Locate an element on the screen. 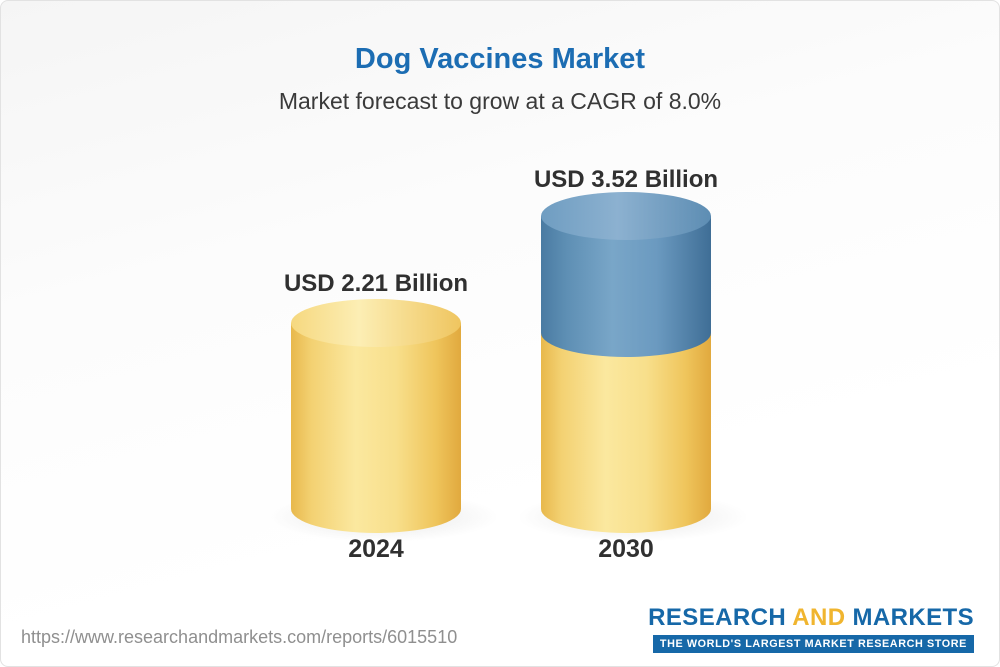  logo-word-and: AND is located at coordinates (819, 617).